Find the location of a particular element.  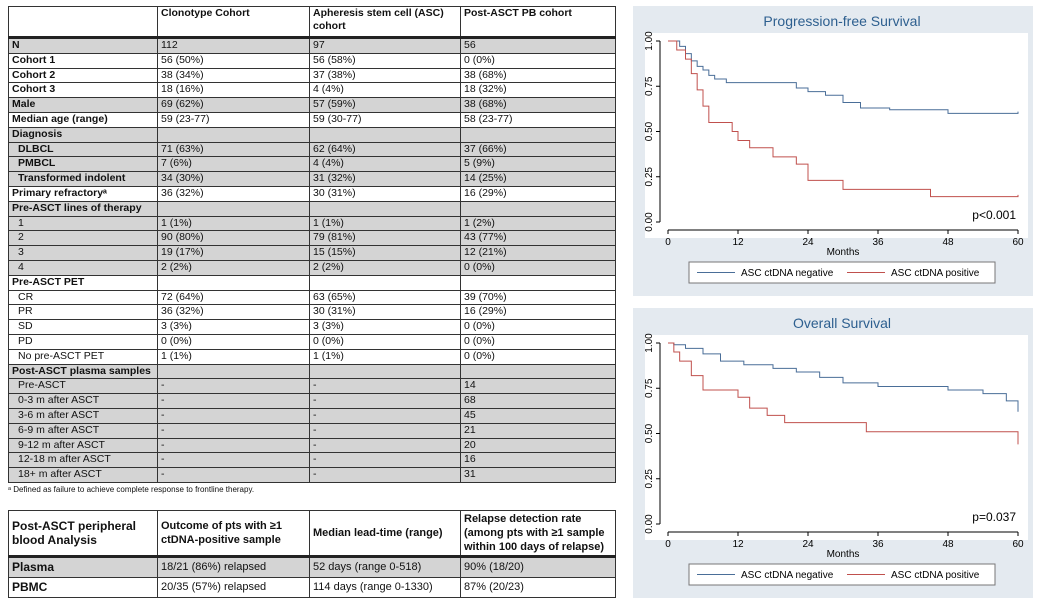

table-row: N 112 97 56 is located at coordinates (312, 45).